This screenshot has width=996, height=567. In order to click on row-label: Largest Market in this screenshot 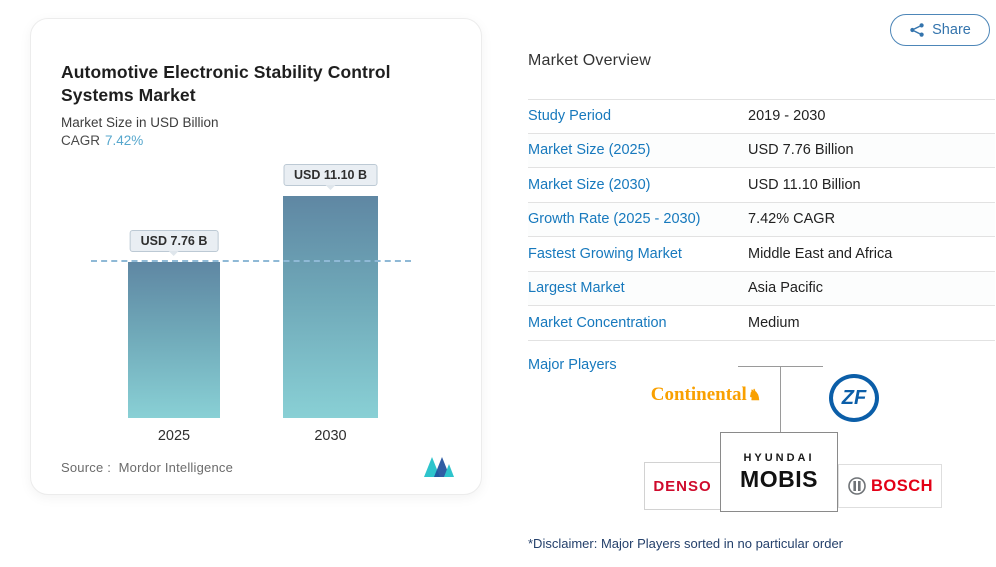, I will do `click(576, 288)`.